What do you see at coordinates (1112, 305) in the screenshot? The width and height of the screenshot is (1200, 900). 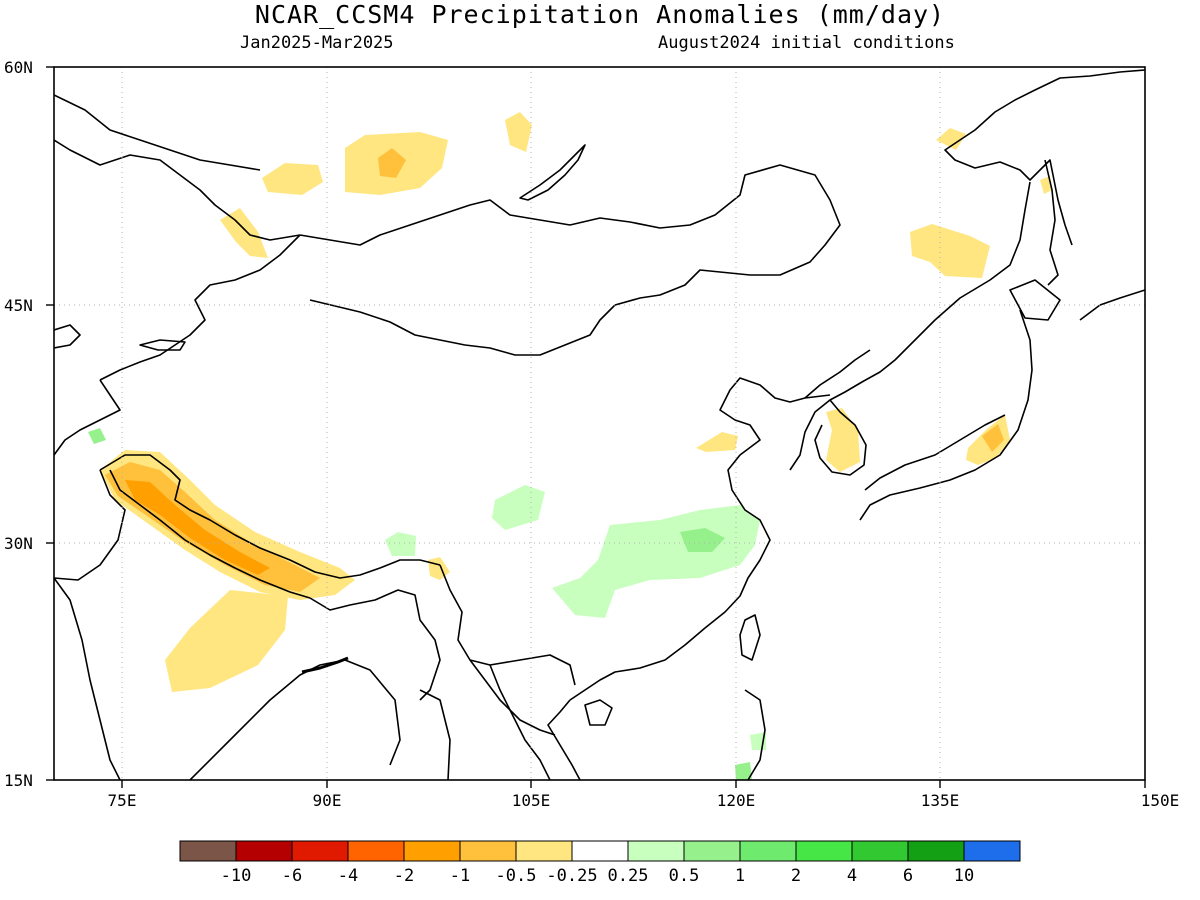 I see `coast-kuril` at bounding box center [1112, 305].